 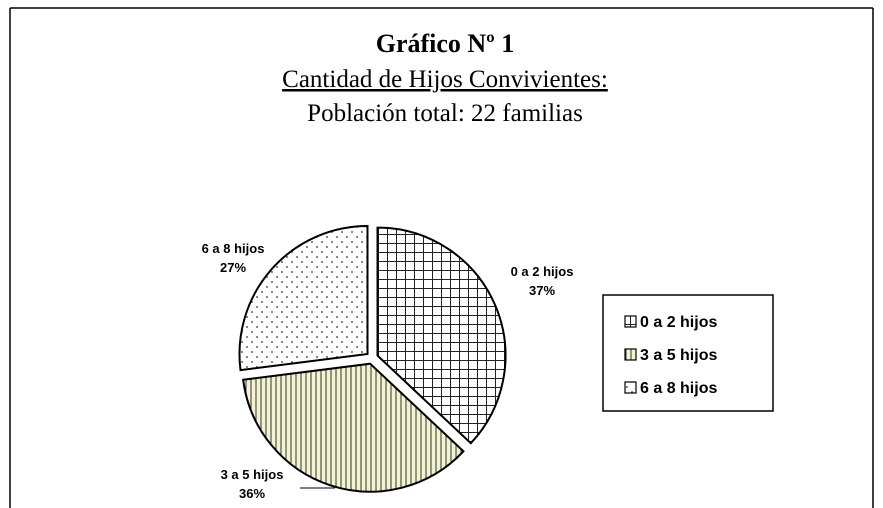 What do you see at coordinates (445, 113) in the screenshot?
I see `chart-subtitle: Población total: 22 familias` at bounding box center [445, 113].